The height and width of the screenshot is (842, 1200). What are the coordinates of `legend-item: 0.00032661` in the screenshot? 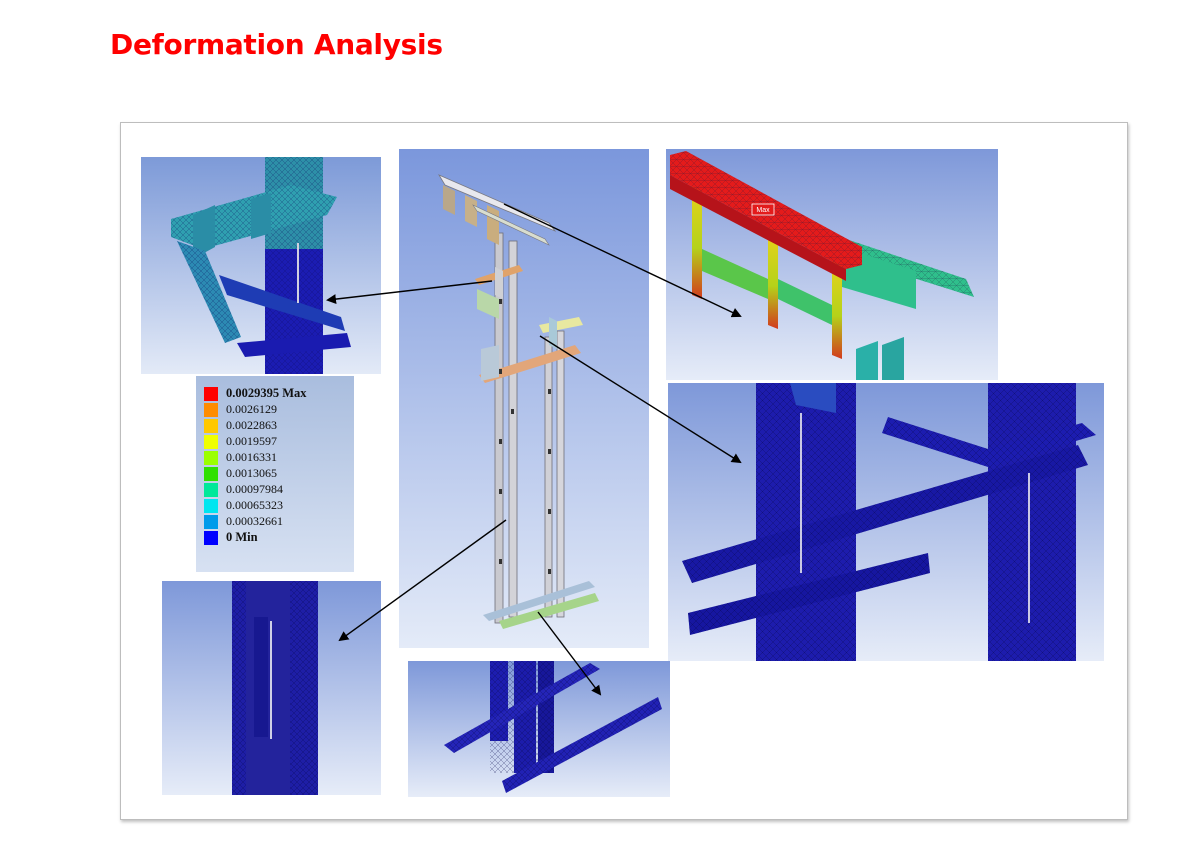 It's located at (277, 521).